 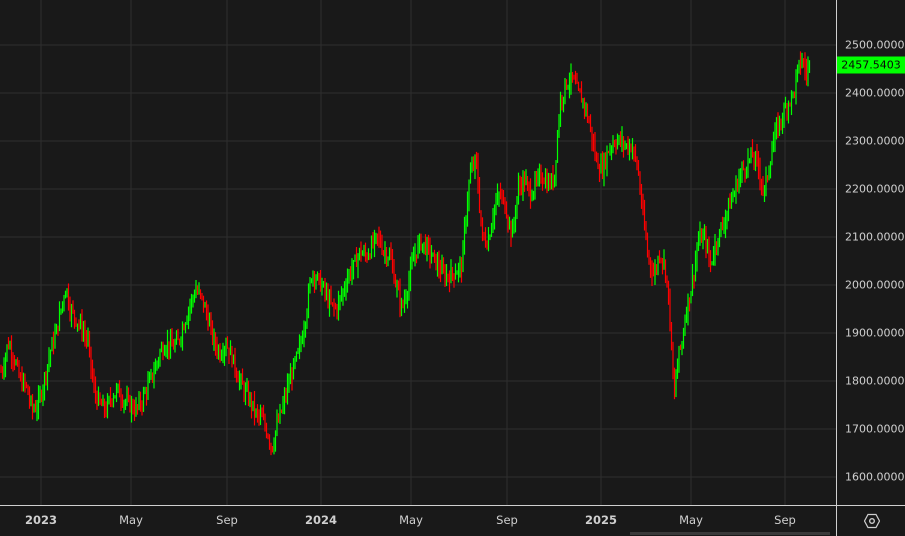 What do you see at coordinates (875, 333) in the screenshot?
I see `price-tick-label: 1900.0000` at bounding box center [875, 333].